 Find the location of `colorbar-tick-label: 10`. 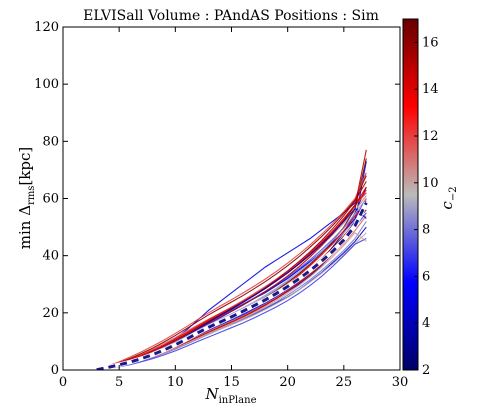

colorbar-tick-label: 10 is located at coordinates (430, 183).